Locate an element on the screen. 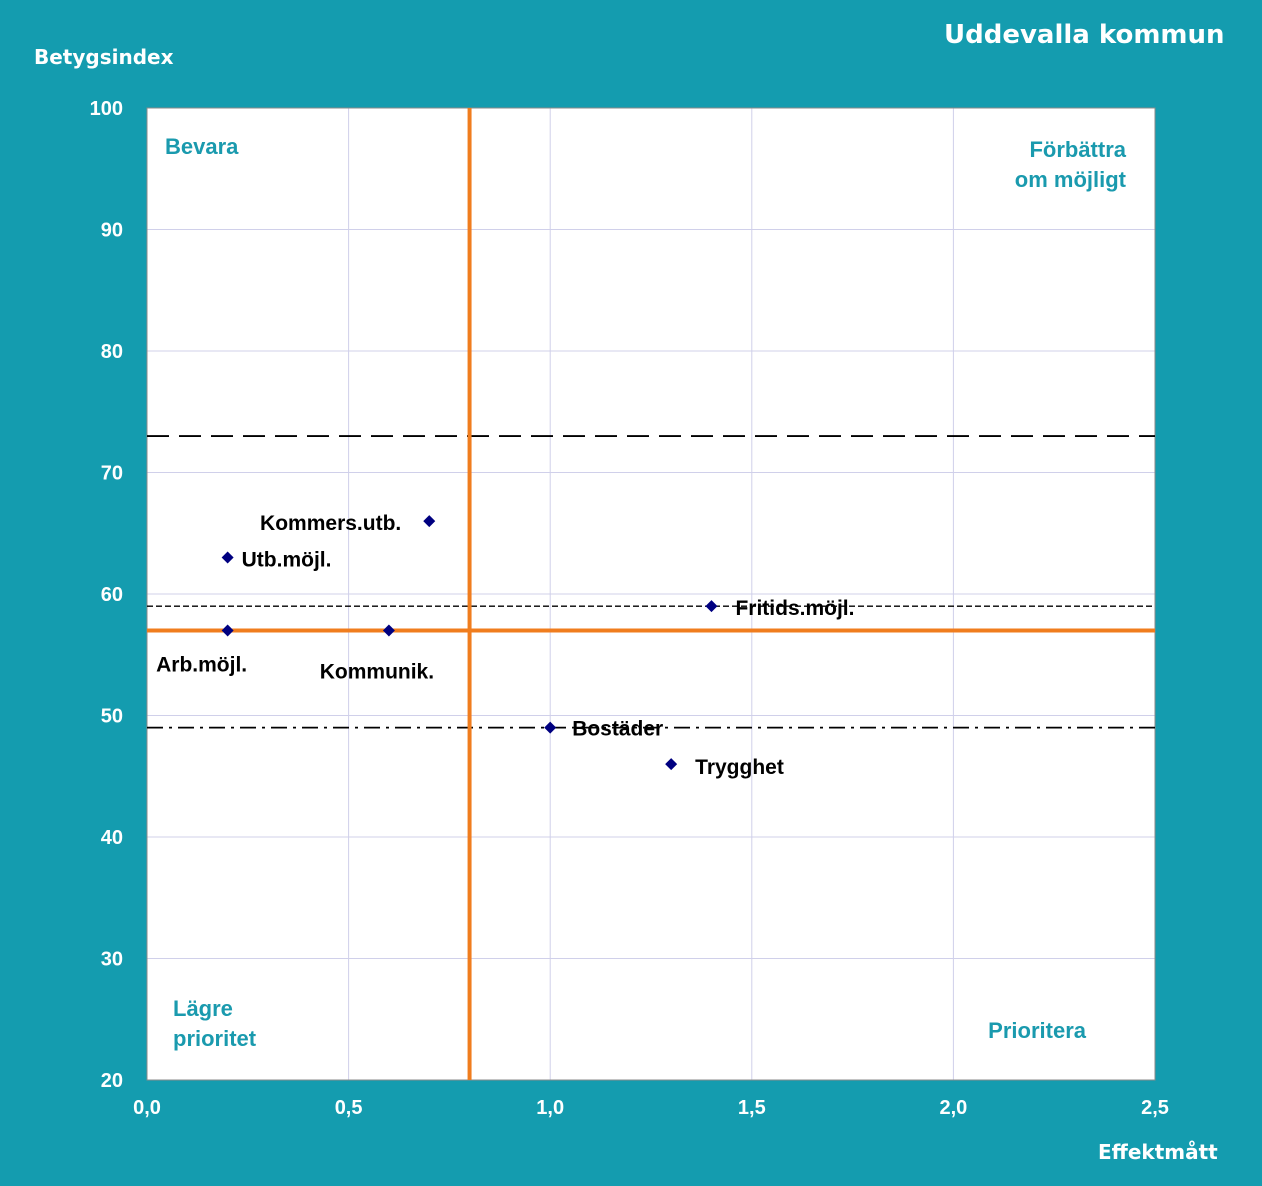 Image resolution: width=1262 pixels, height=1186 pixels. y-tick-label: 20 is located at coordinates (112, 1081).